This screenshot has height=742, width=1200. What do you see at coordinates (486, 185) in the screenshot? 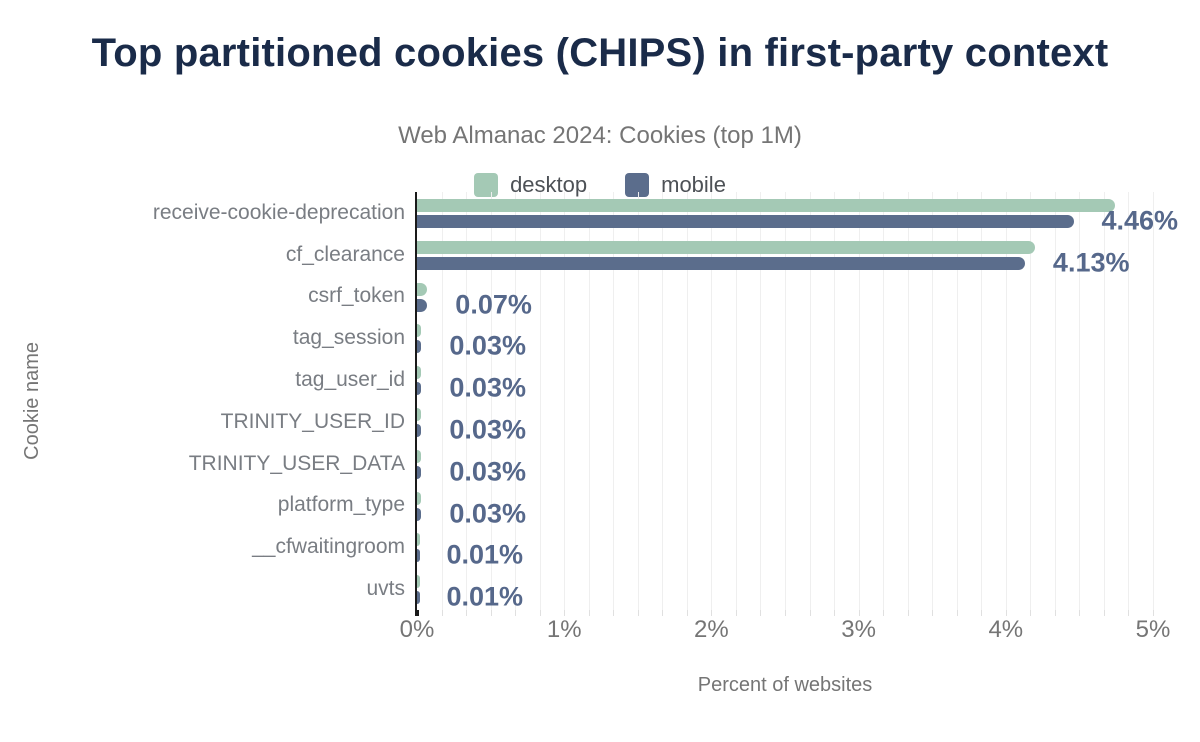
I see `desktop-swatch-icon` at bounding box center [486, 185].